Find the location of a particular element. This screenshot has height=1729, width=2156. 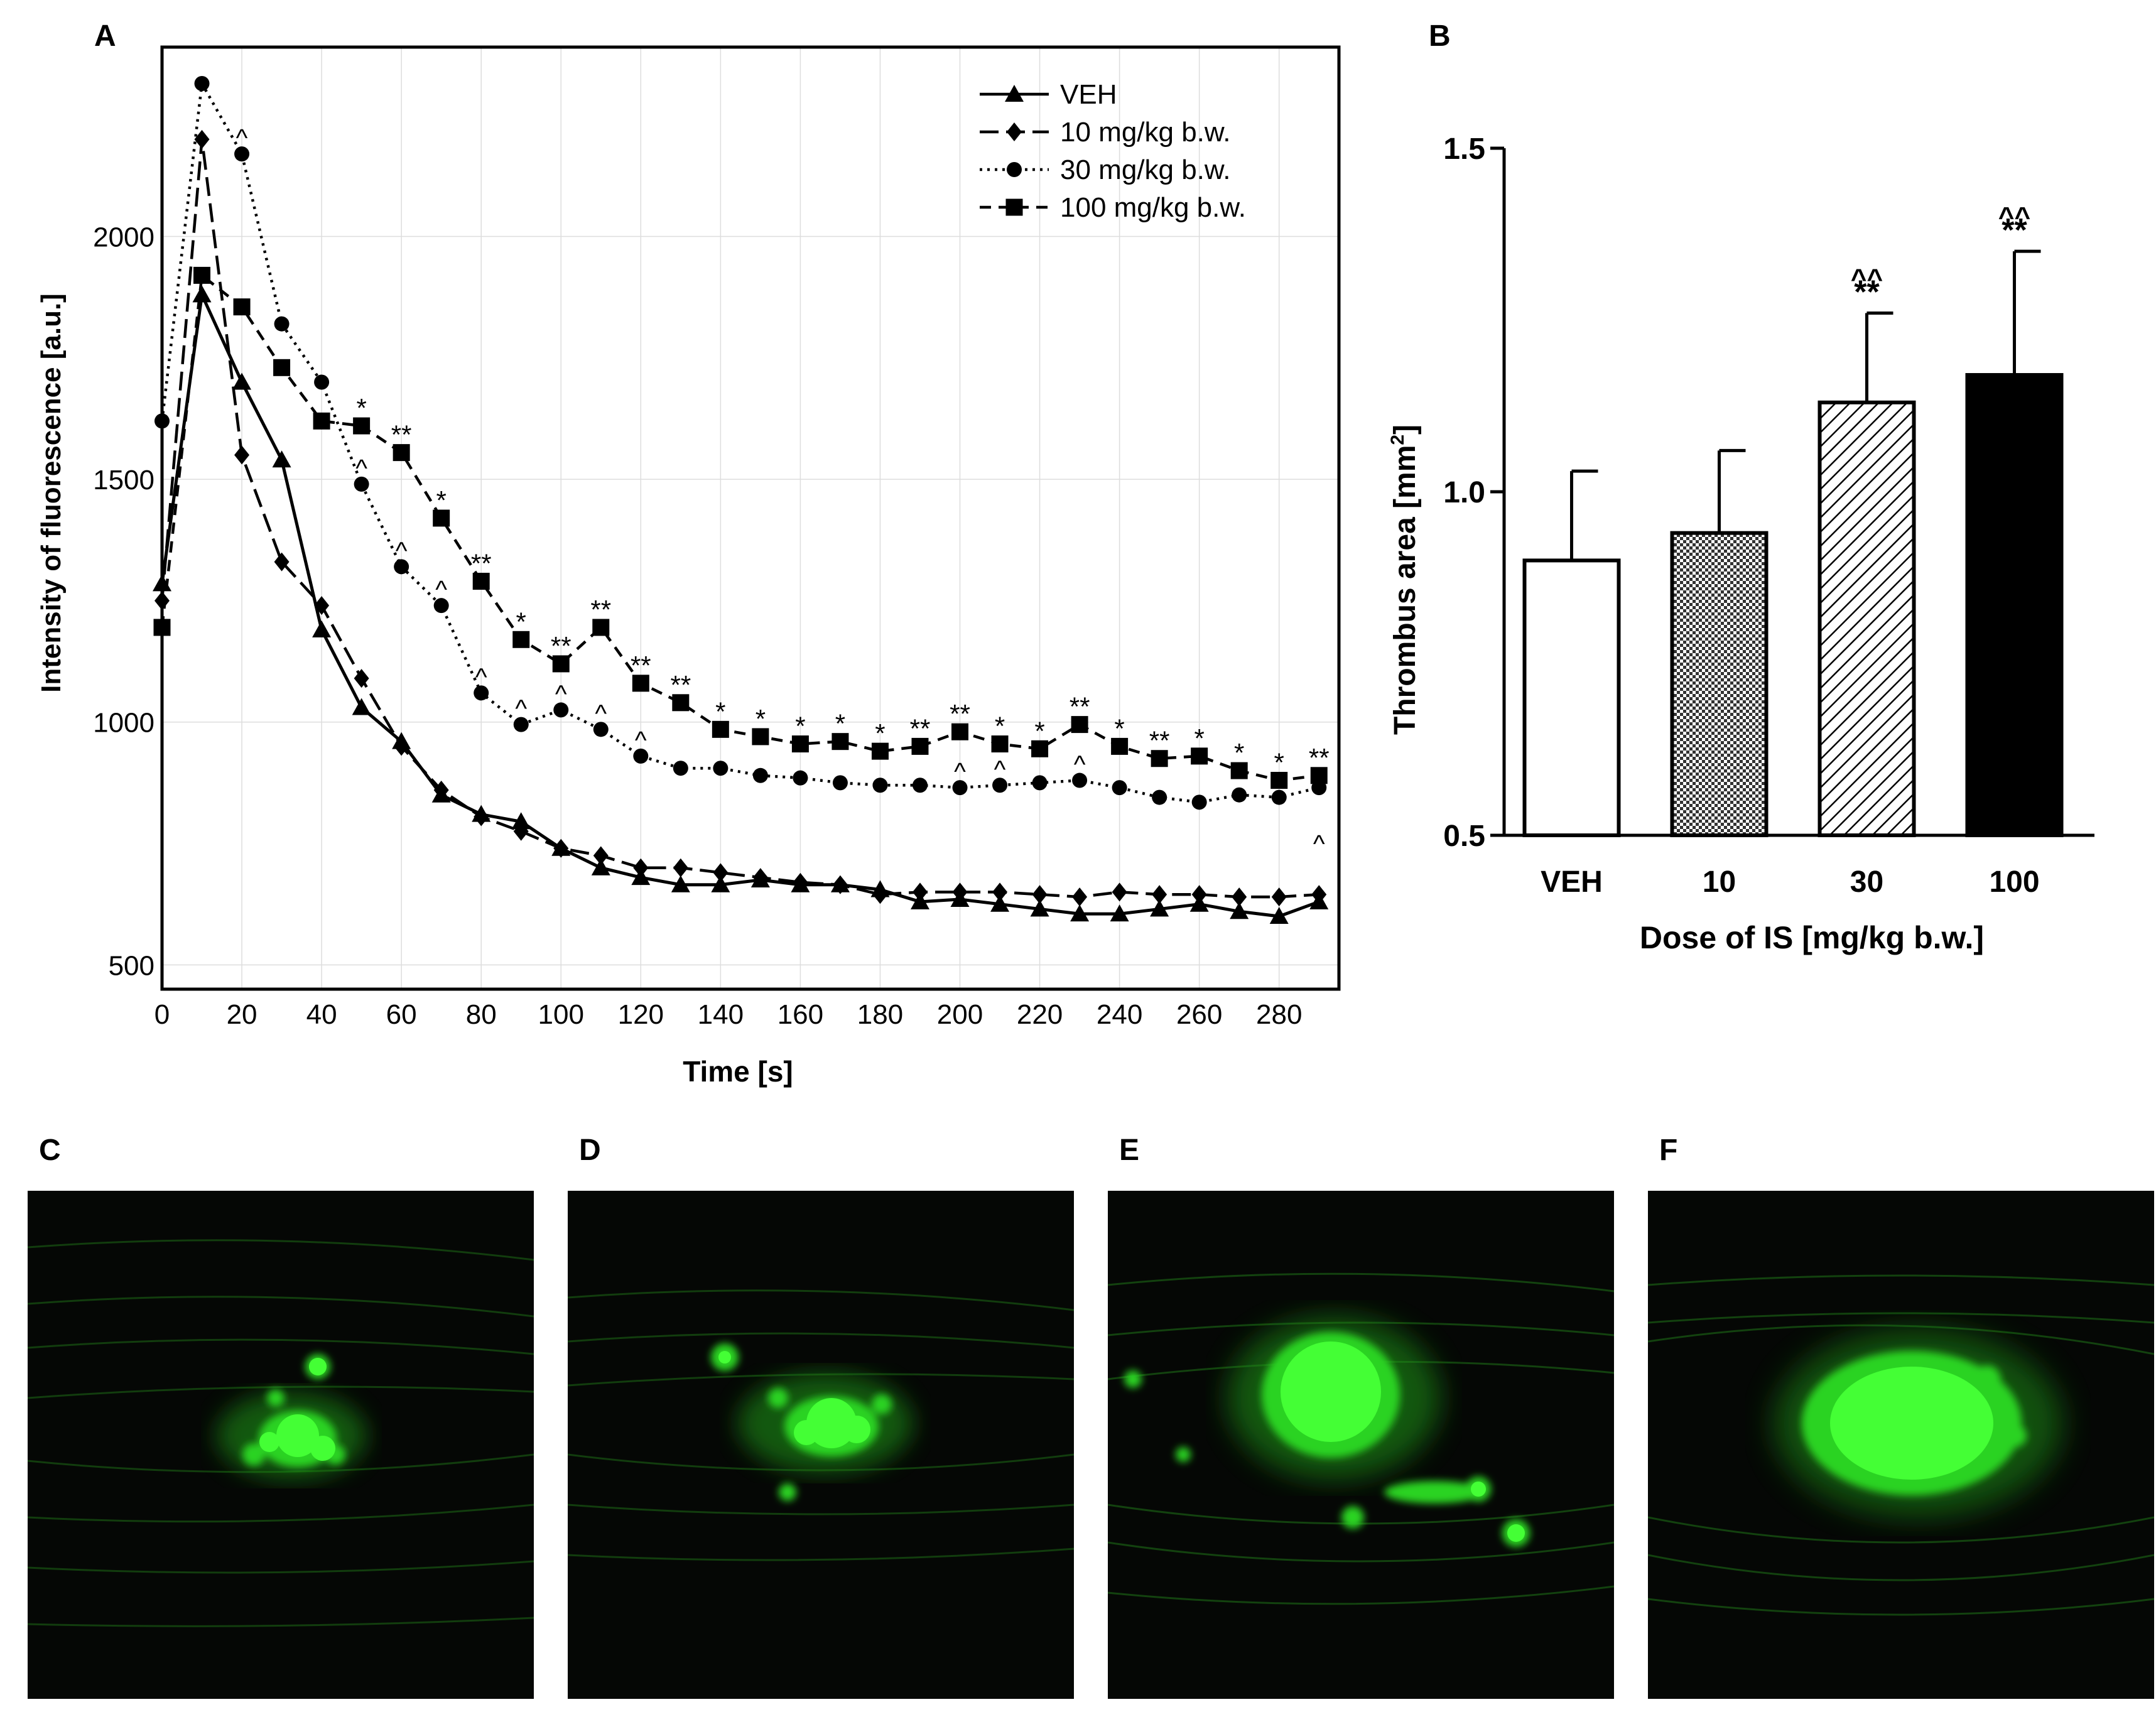

y-axis-title: Thrombus area [mm2] is located at coordinates (1404, 580).